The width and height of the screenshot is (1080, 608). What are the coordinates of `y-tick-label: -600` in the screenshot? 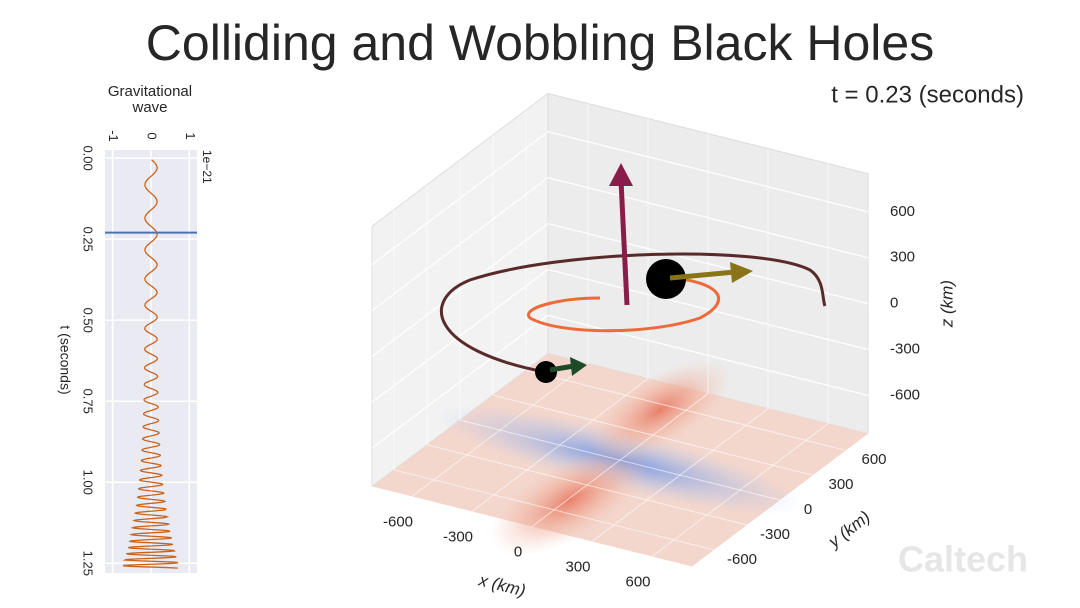 It's located at (742, 559).